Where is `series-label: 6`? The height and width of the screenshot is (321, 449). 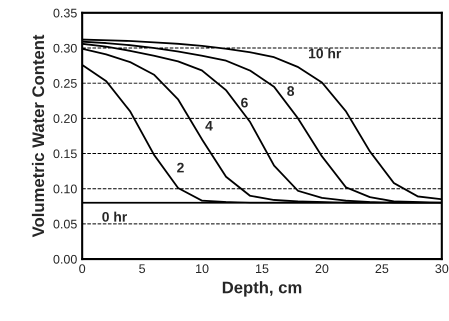 series-label: 6 is located at coordinates (244, 103).